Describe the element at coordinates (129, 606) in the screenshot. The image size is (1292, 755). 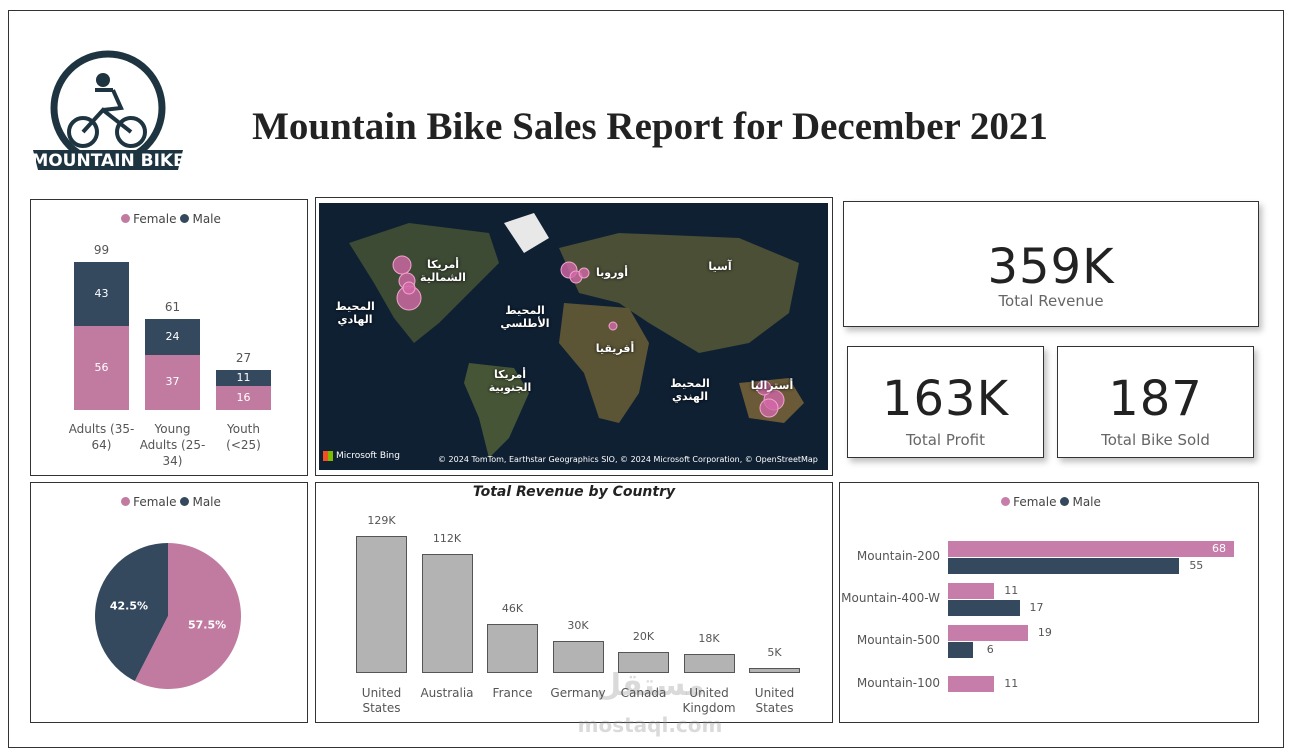
I see `data-label: 42.5%` at that location.